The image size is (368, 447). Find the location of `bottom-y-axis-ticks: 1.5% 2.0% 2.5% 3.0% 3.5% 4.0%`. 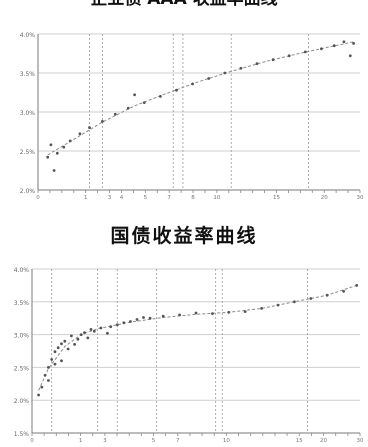

bottom-y-axis-ticks: 1.5% 2.0% 2.5% 3.0% 3.5% 4.0% is located at coordinates (22, 352).